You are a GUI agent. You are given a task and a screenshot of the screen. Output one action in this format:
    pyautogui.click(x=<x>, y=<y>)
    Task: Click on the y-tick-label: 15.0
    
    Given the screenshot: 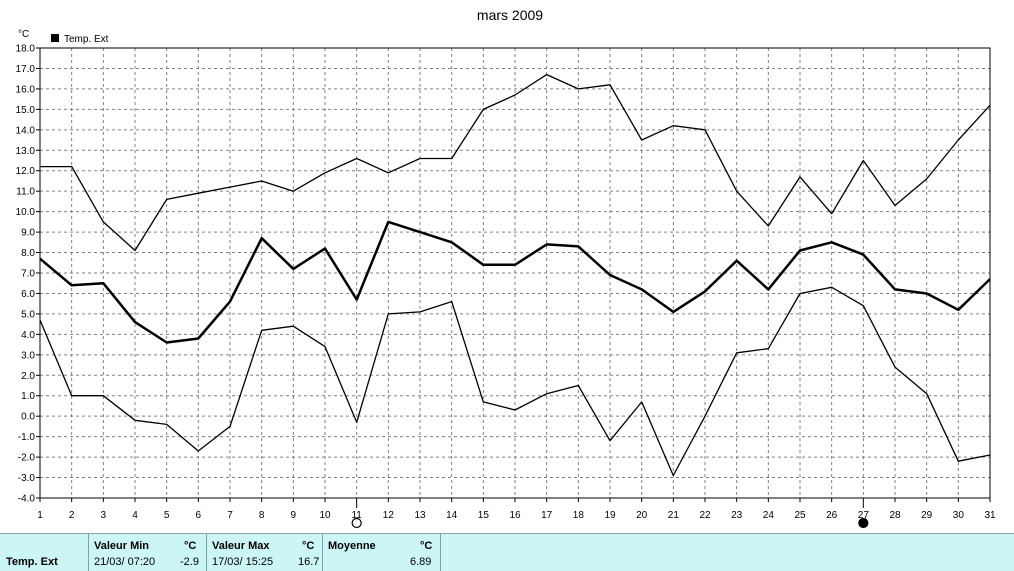 What is the action you would take?
    pyautogui.click(x=26, y=110)
    